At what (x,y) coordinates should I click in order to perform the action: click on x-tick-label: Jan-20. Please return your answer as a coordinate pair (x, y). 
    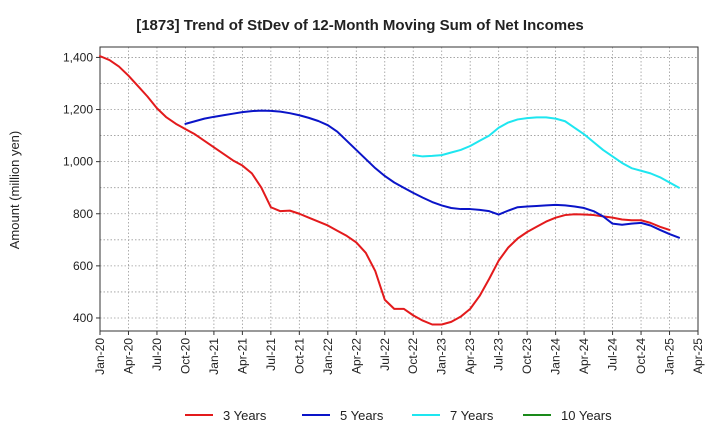
    Looking at the image, I should click on (100, 356).